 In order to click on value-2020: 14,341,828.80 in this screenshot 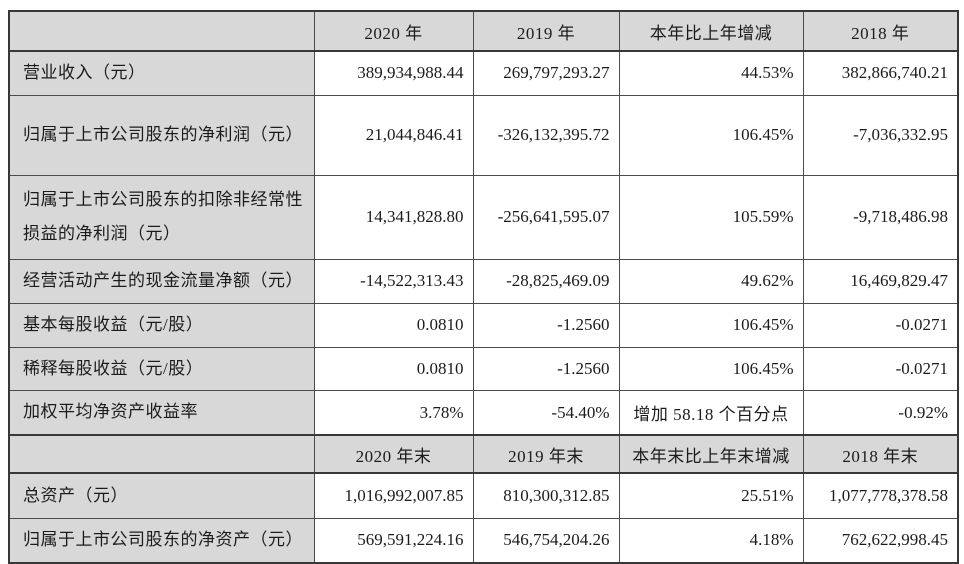, I will do `click(393, 217)`.